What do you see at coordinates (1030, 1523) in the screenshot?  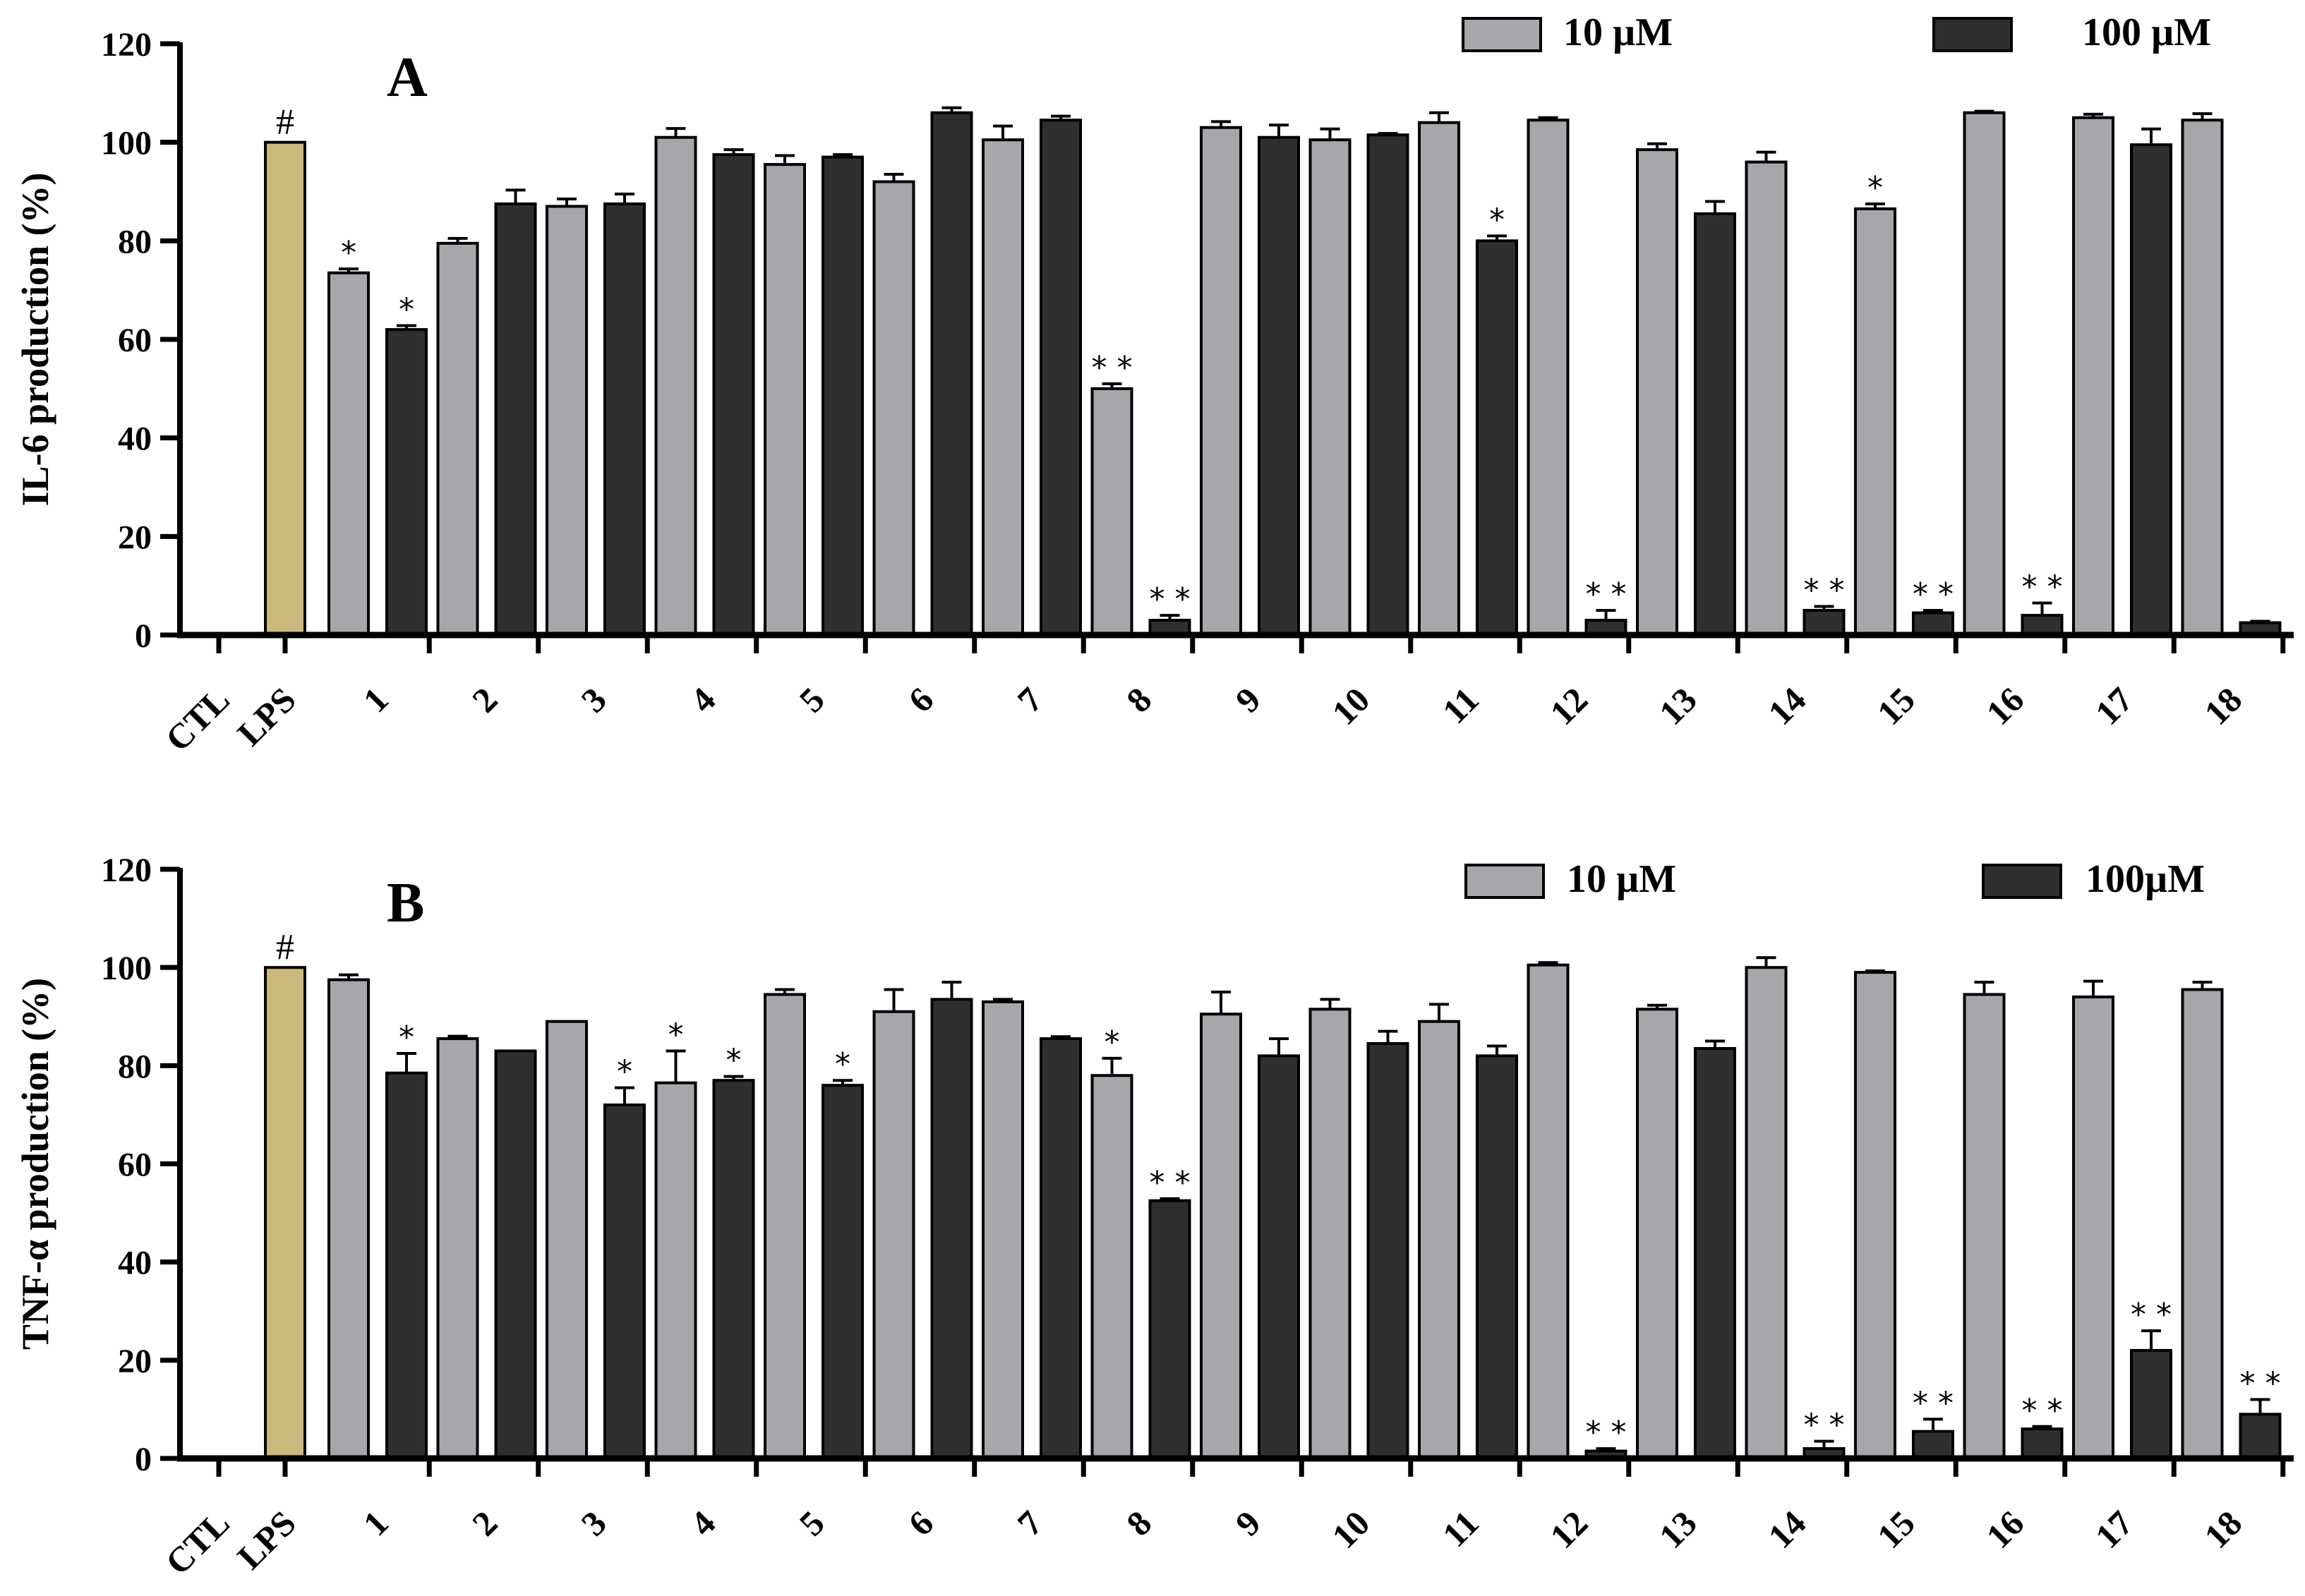 I see `x-label-compound-7: 7` at bounding box center [1030, 1523].